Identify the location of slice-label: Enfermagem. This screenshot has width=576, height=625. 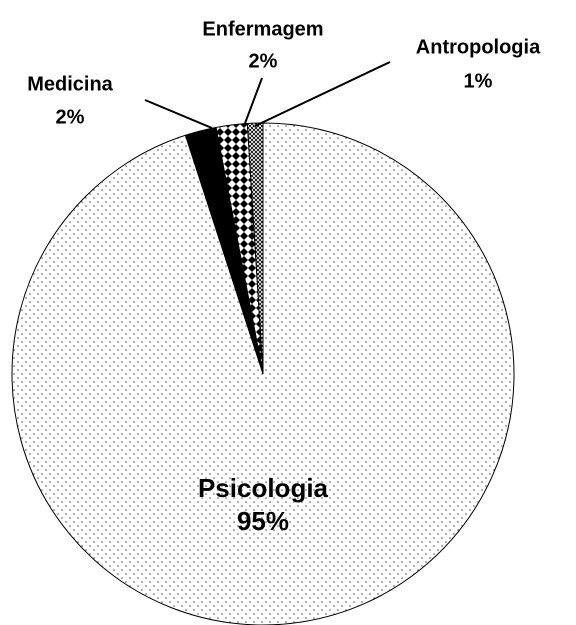
(262, 29).